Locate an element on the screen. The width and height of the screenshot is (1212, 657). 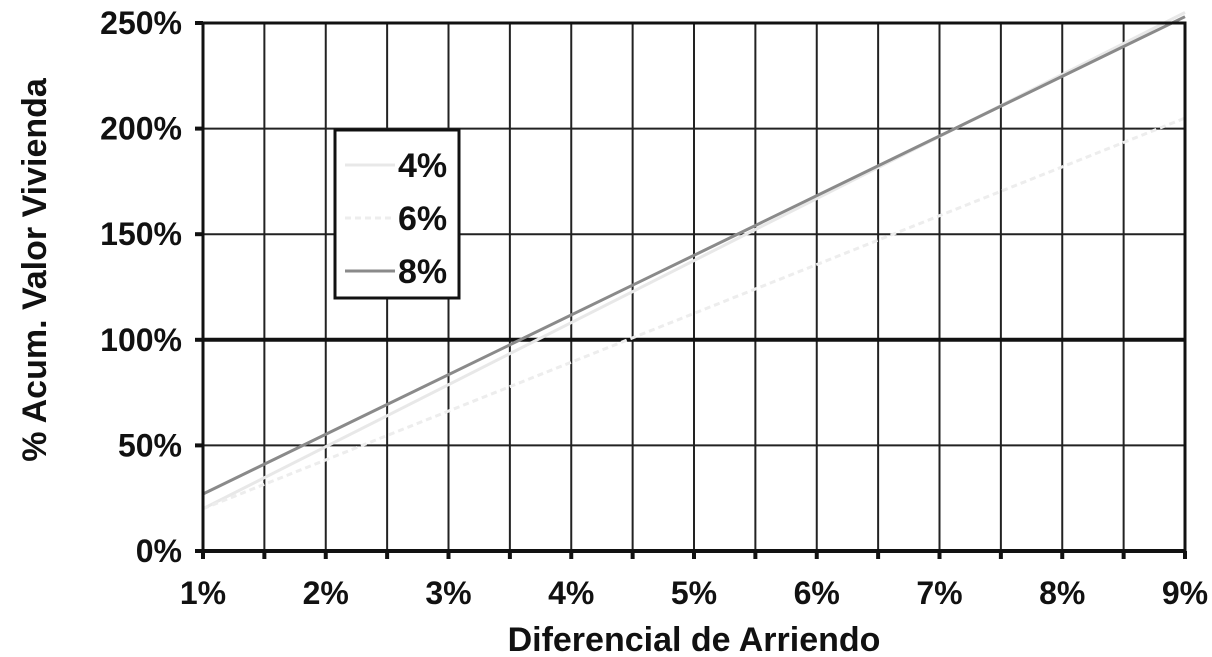
legend-label: 4% is located at coordinates (422, 166).